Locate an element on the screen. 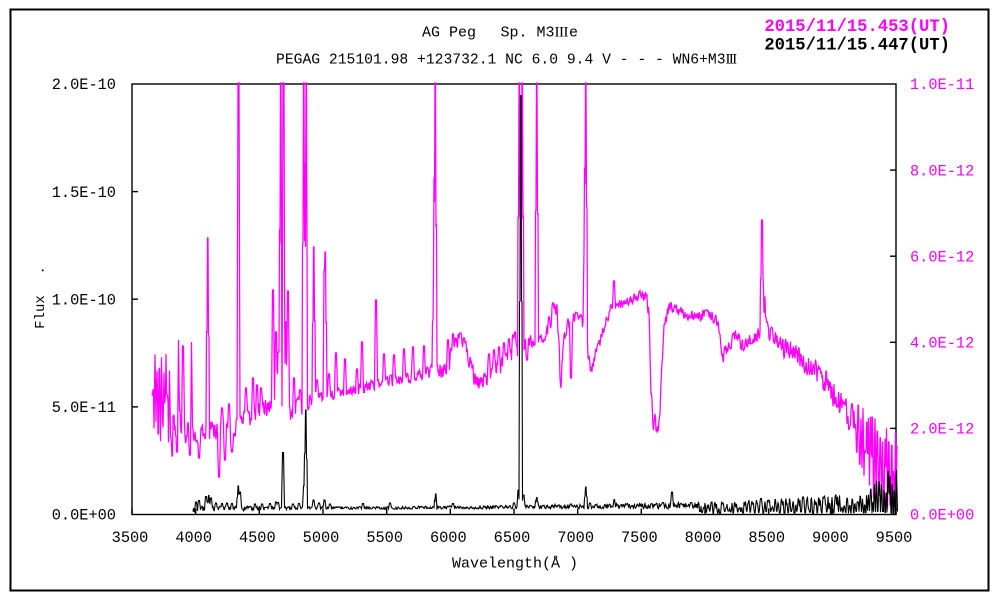  svg-text: 4500 is located at coordinates (257, 538).